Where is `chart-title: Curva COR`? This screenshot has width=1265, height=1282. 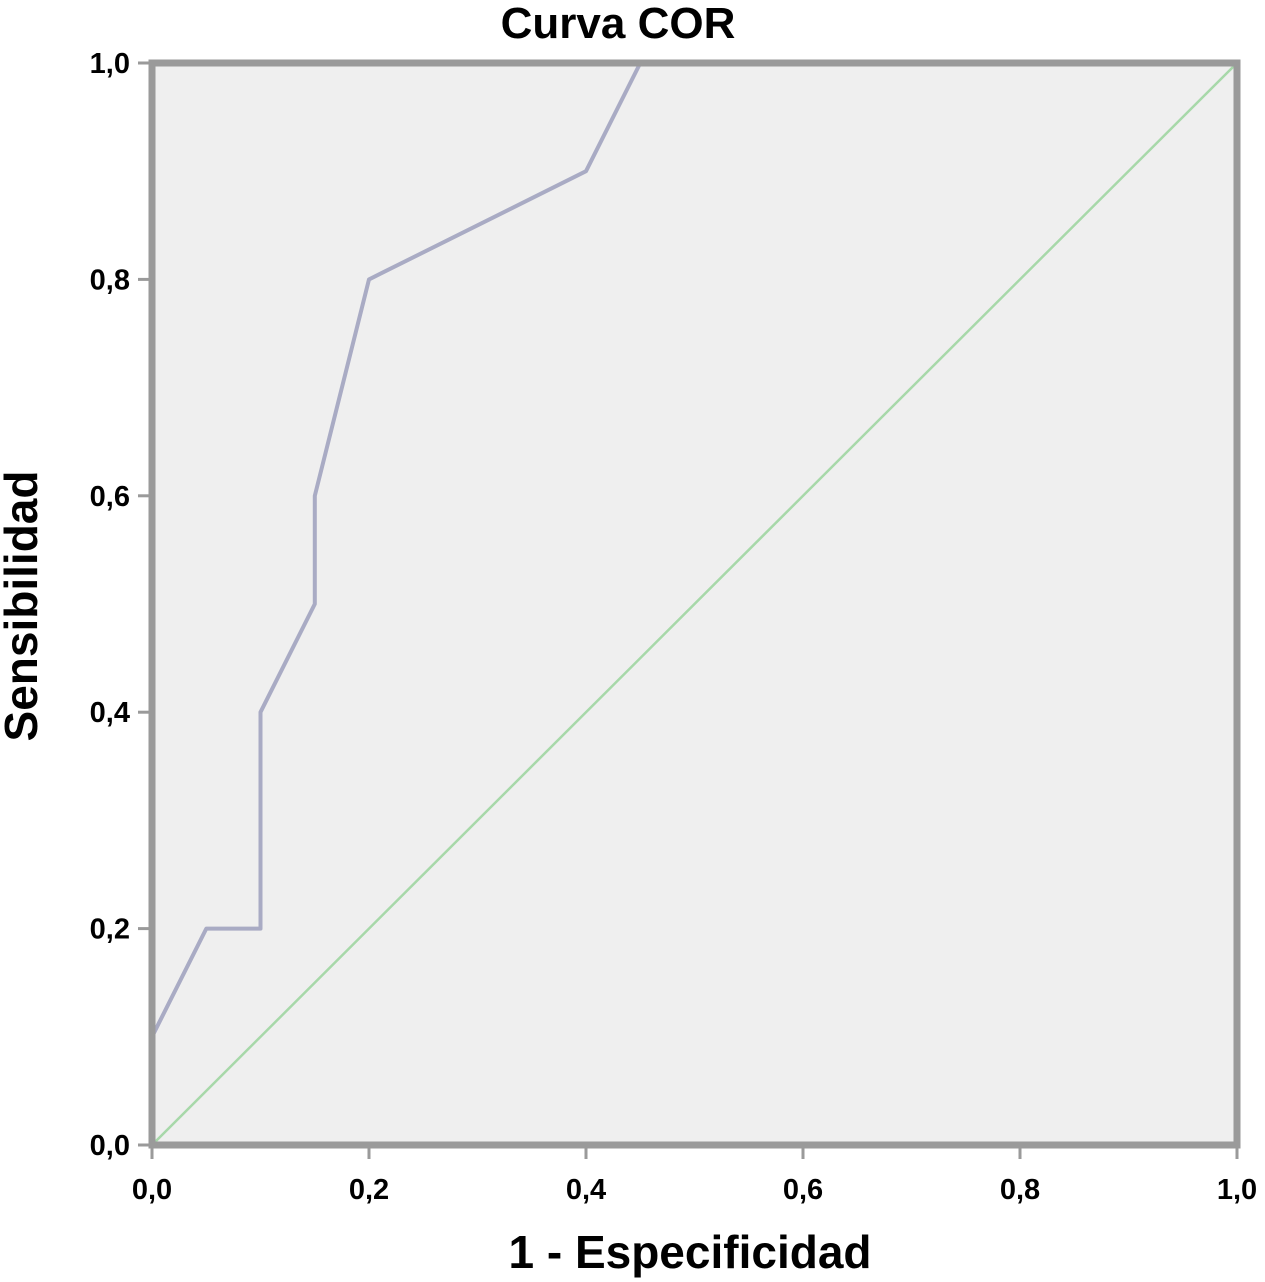 chart-title: Curva COR is located at coordinates (618, 24).